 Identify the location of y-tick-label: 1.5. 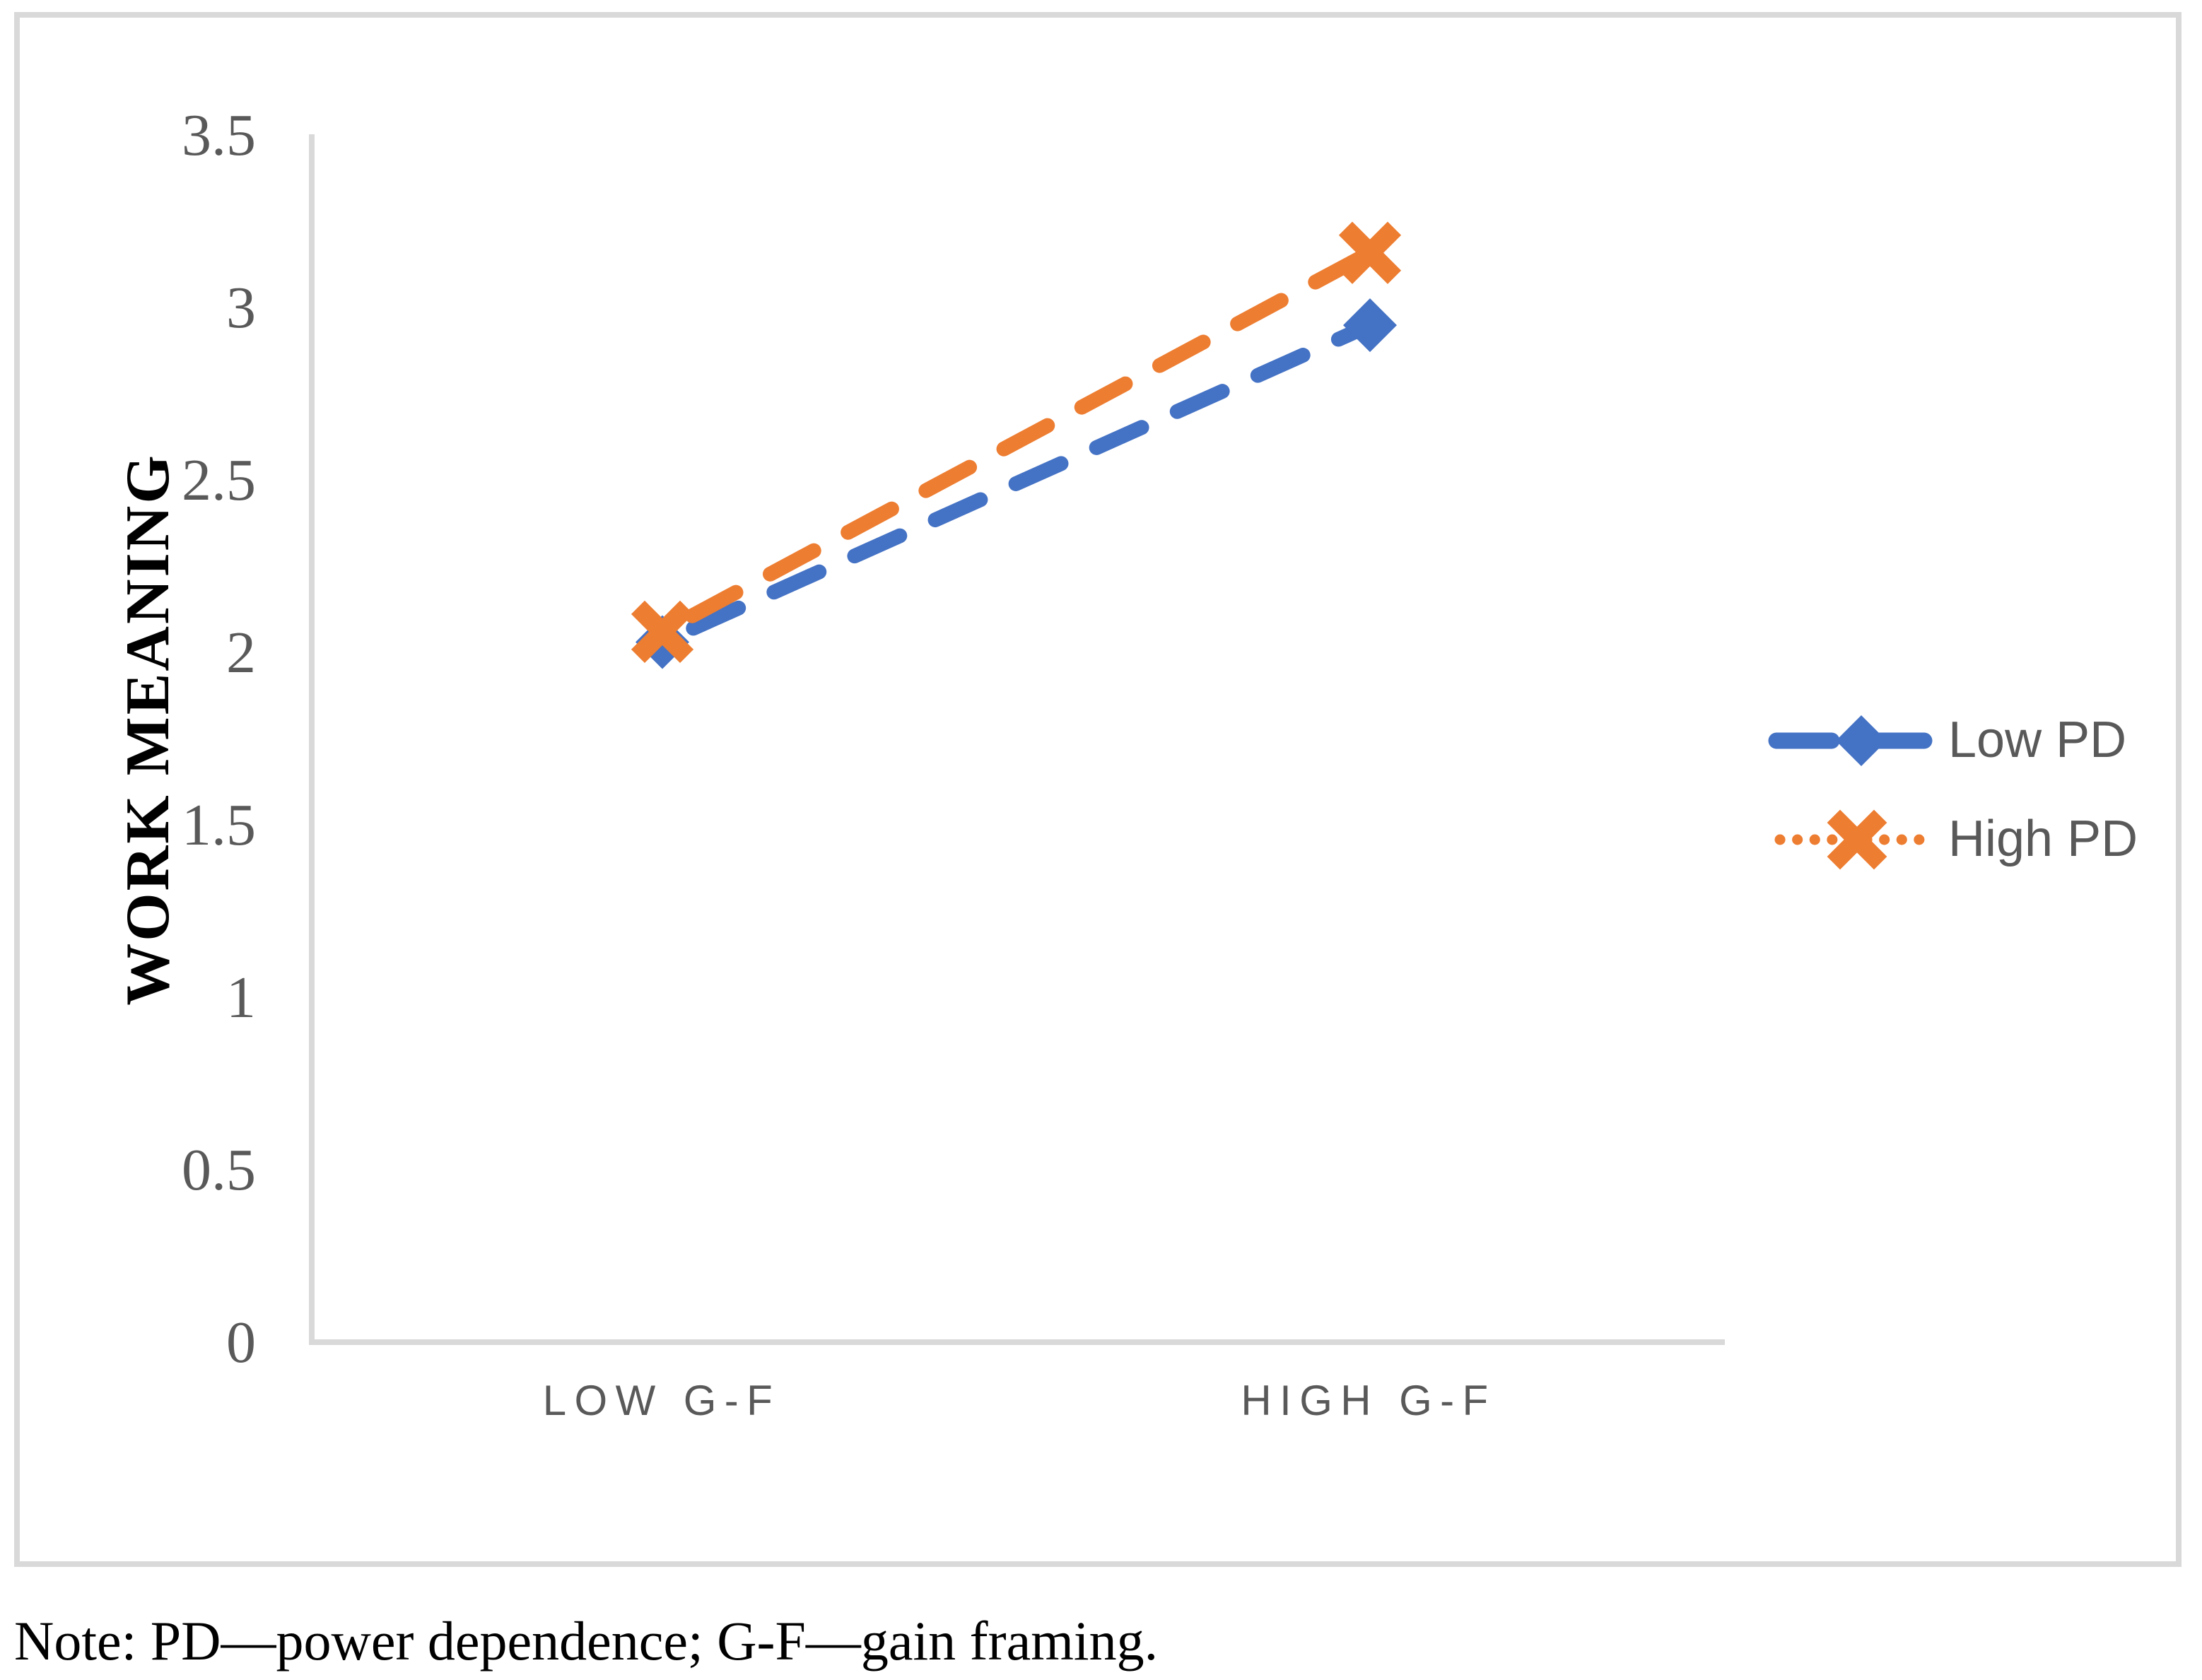
(219, 825).